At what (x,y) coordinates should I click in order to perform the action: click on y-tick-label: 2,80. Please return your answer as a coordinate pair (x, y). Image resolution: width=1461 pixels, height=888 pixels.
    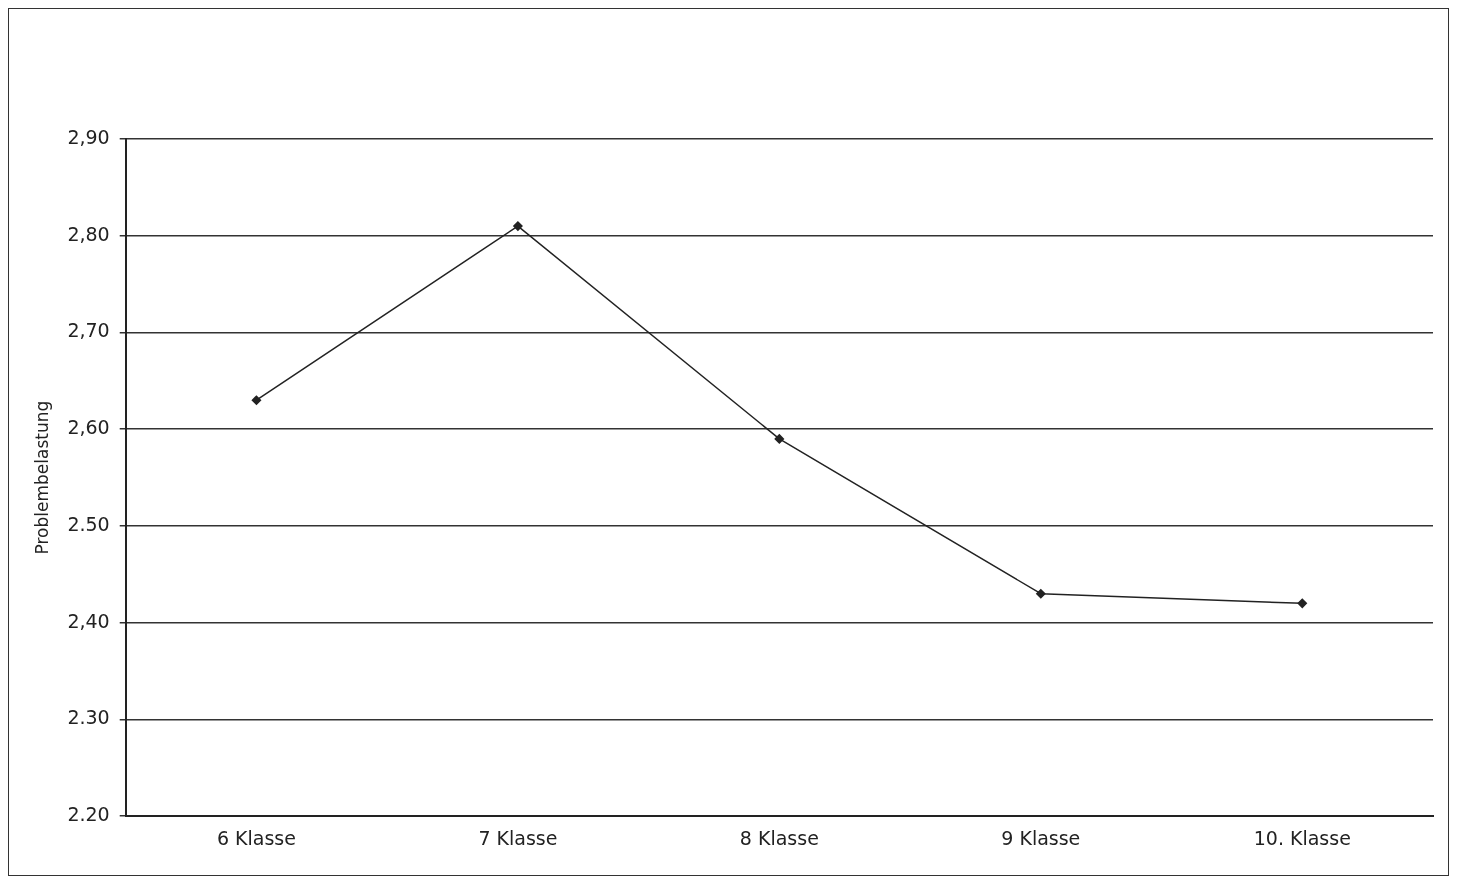
    Looking at the image, I should click on (88, 233).